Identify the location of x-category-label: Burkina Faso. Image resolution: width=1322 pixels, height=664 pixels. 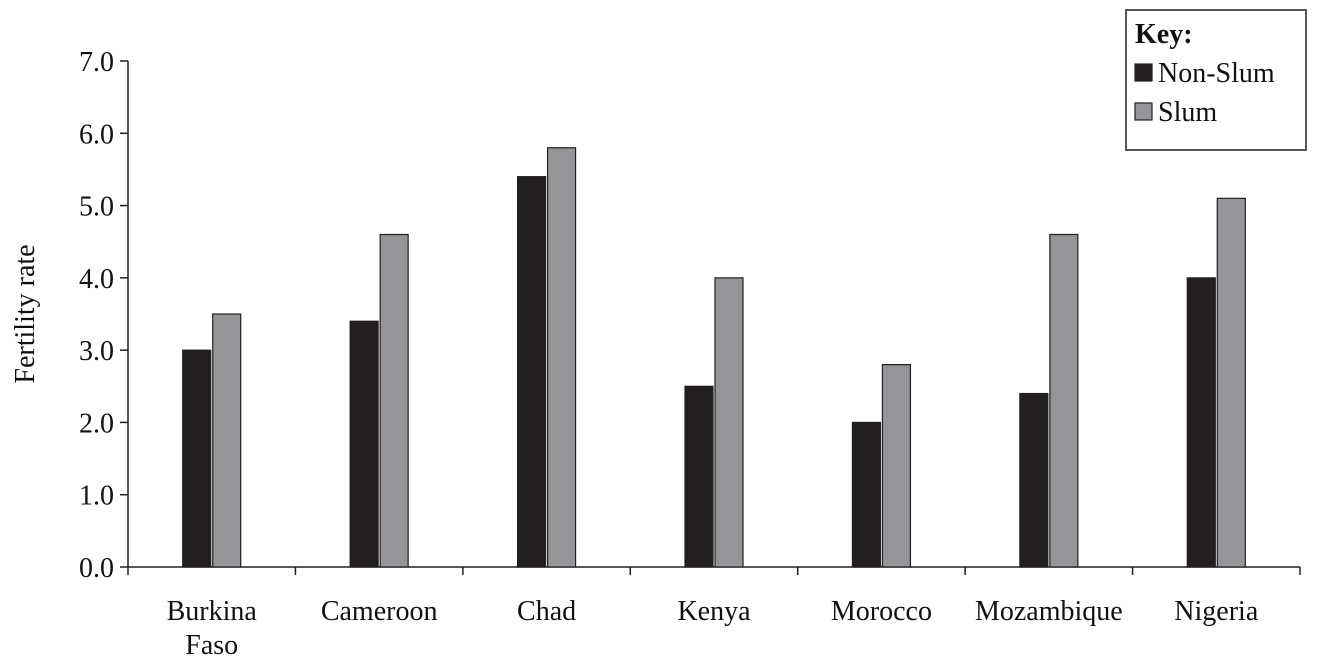
(212, 628).